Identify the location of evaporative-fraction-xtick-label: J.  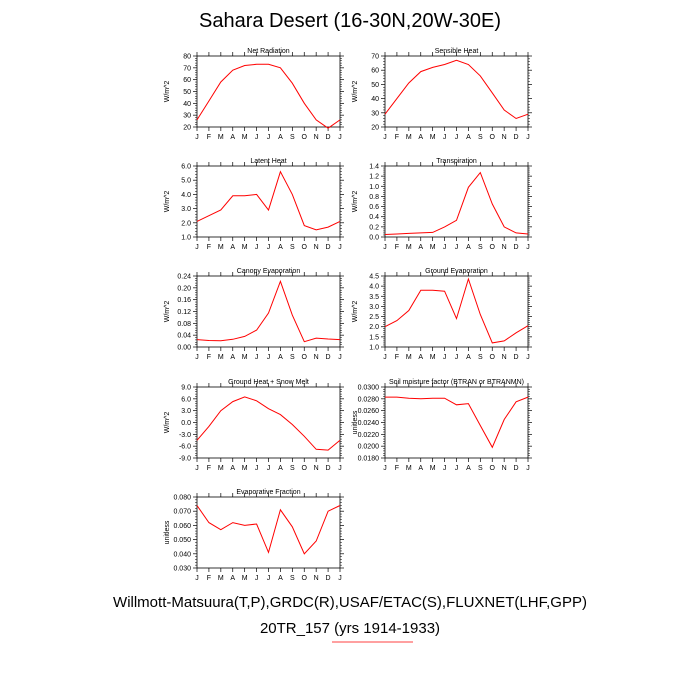
(257, 578).